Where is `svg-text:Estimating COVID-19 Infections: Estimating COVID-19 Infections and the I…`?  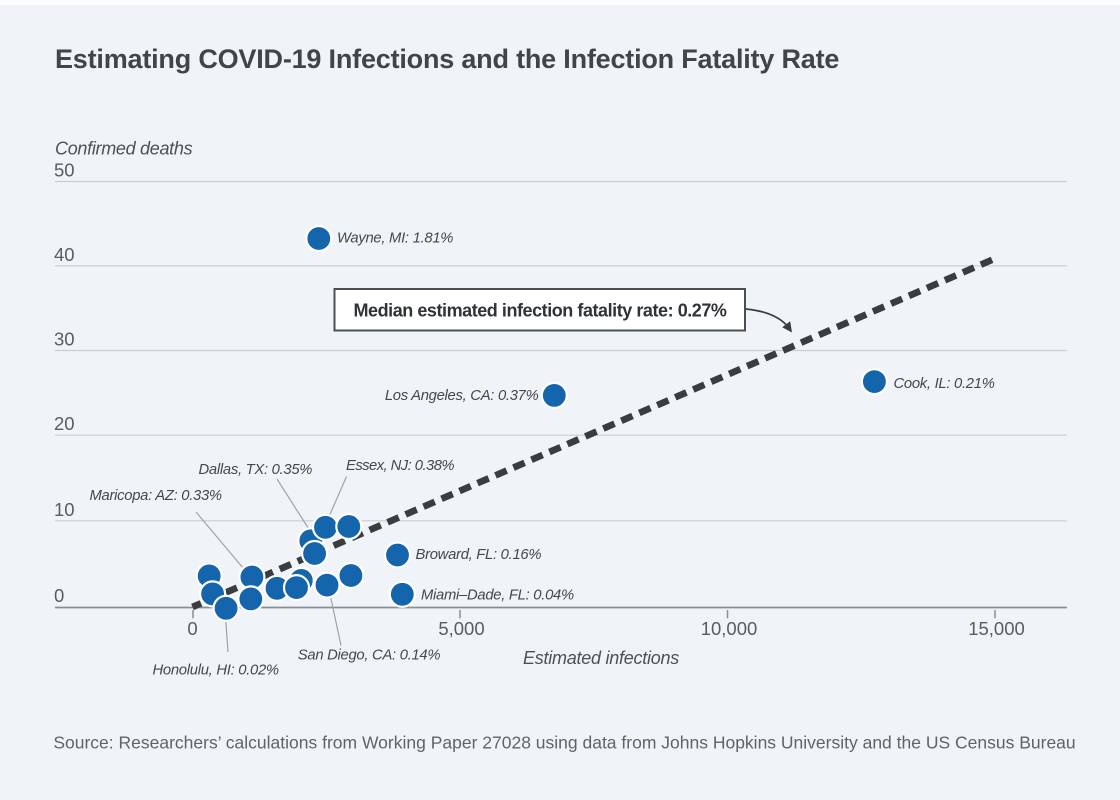
svg-text:Estimating COVID-19 Infections: Estimating COVID-19 Infections and the I… is located at coordinates (447, 59).